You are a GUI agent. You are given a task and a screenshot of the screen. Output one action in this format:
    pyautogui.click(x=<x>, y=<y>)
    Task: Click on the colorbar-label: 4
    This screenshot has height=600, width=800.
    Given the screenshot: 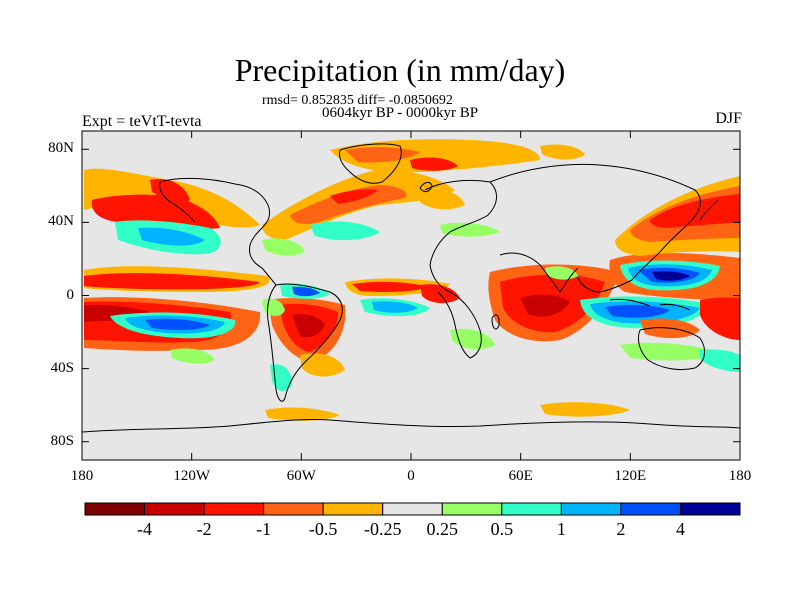 What is the action you would take?
    pyautogui.click(x=680, y=529)
    